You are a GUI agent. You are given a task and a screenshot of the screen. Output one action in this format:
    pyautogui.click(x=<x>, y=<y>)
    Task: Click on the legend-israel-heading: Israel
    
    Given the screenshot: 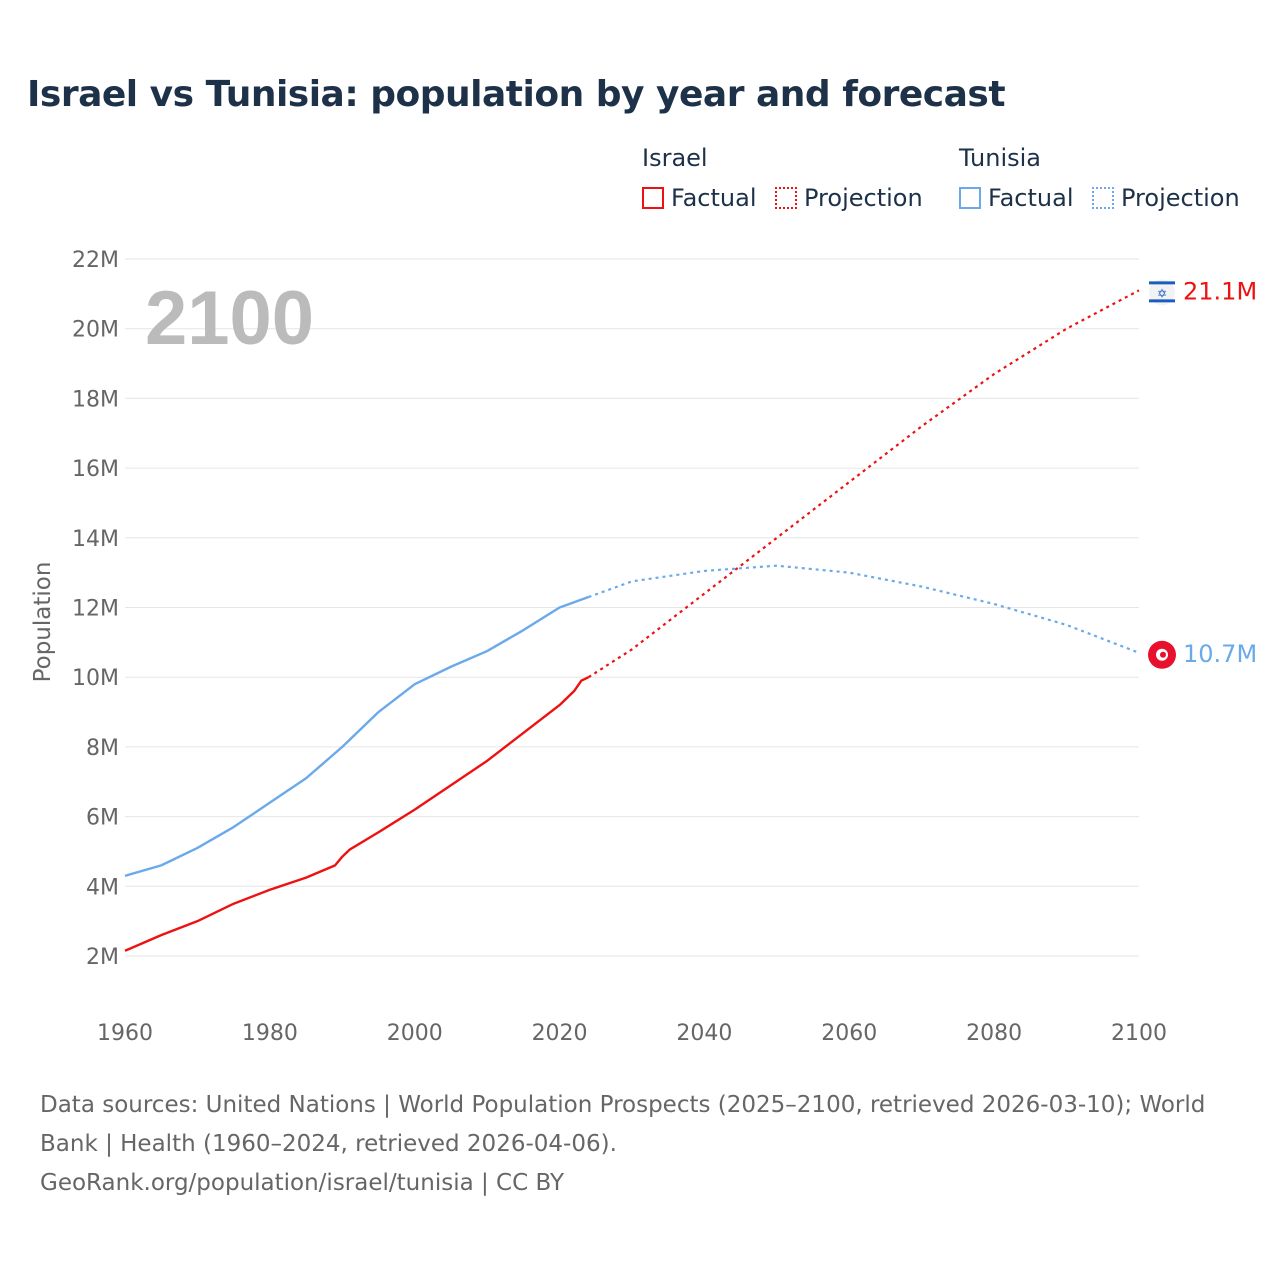 What is the action you would take?
    pyautogui.click(x=675, y=158)
    